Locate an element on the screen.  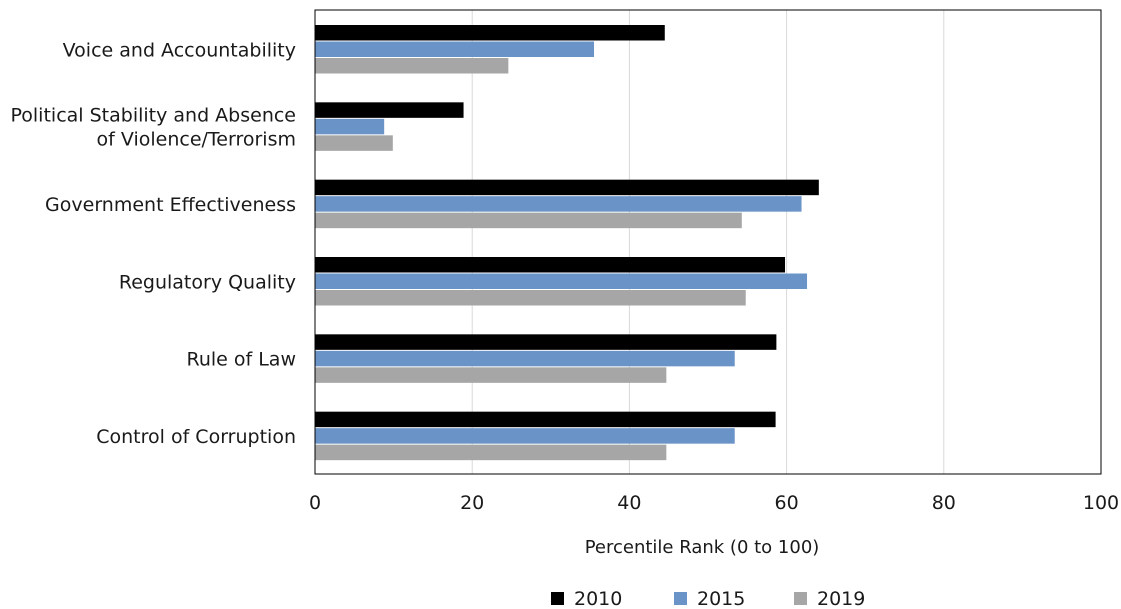
category-label-line: Voice and Accountability is located at coordinates (179, 50).